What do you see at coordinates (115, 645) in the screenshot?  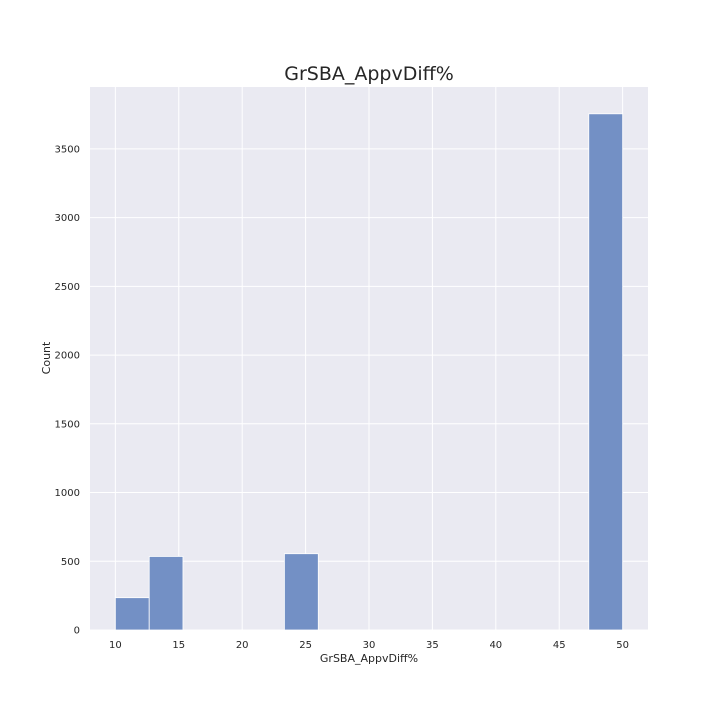 I see `x-tick-label: 10` at bounding box center [115, 645].